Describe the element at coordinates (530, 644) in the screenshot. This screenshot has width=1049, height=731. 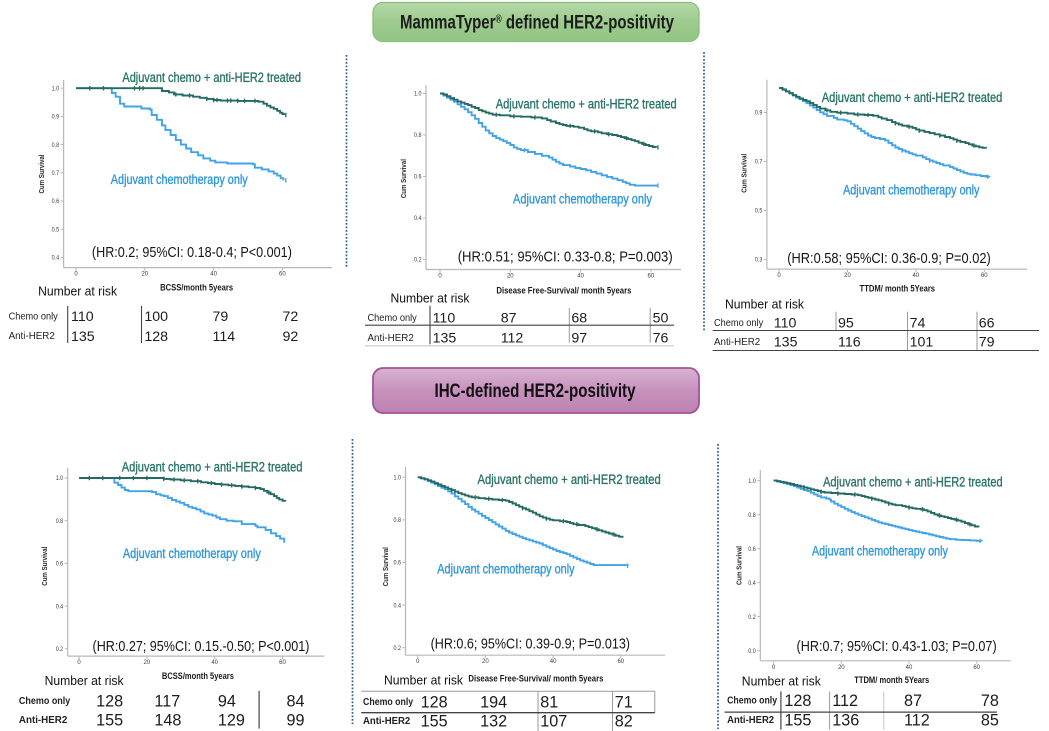
I see `svg-text:(HR:0.6; 95%CI: 0.39-0.9; P=0.: (HR:0.6; 95%CI: 0.39-0.9; P=0.013)` at that location.